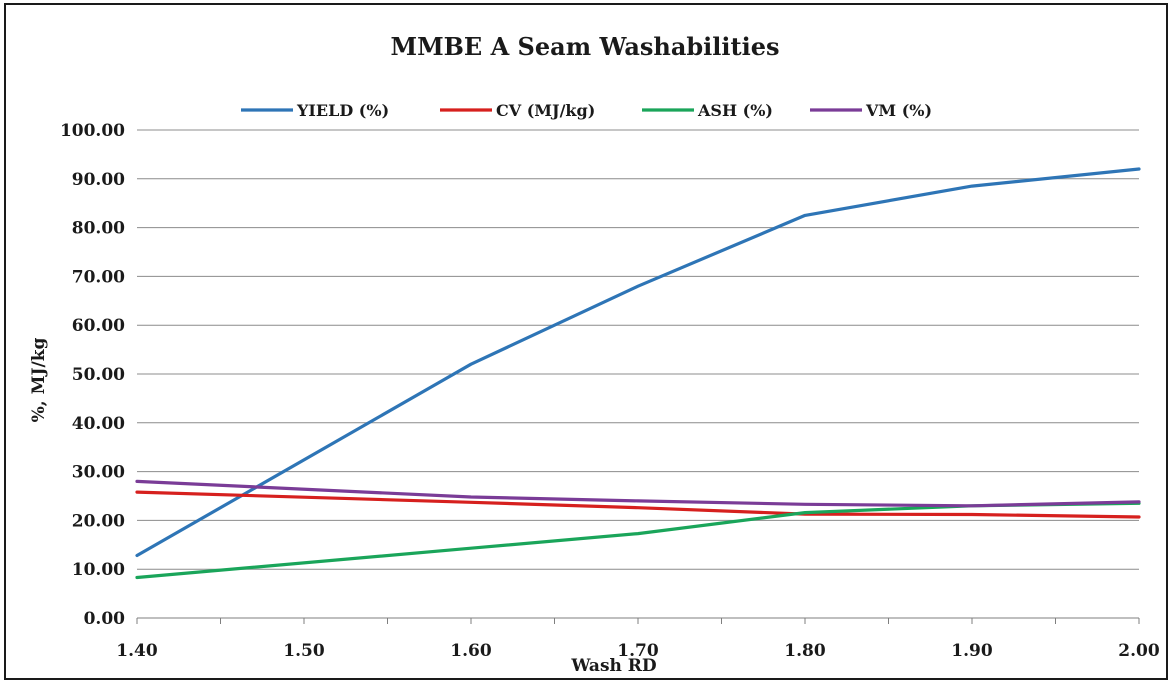 The width and height of the screenshot is (1172, 683). What do you see at coordinates (342, 110) in the screenshot?
I see `legend-label: YIELD (%)` at bounding box center [342, 110].